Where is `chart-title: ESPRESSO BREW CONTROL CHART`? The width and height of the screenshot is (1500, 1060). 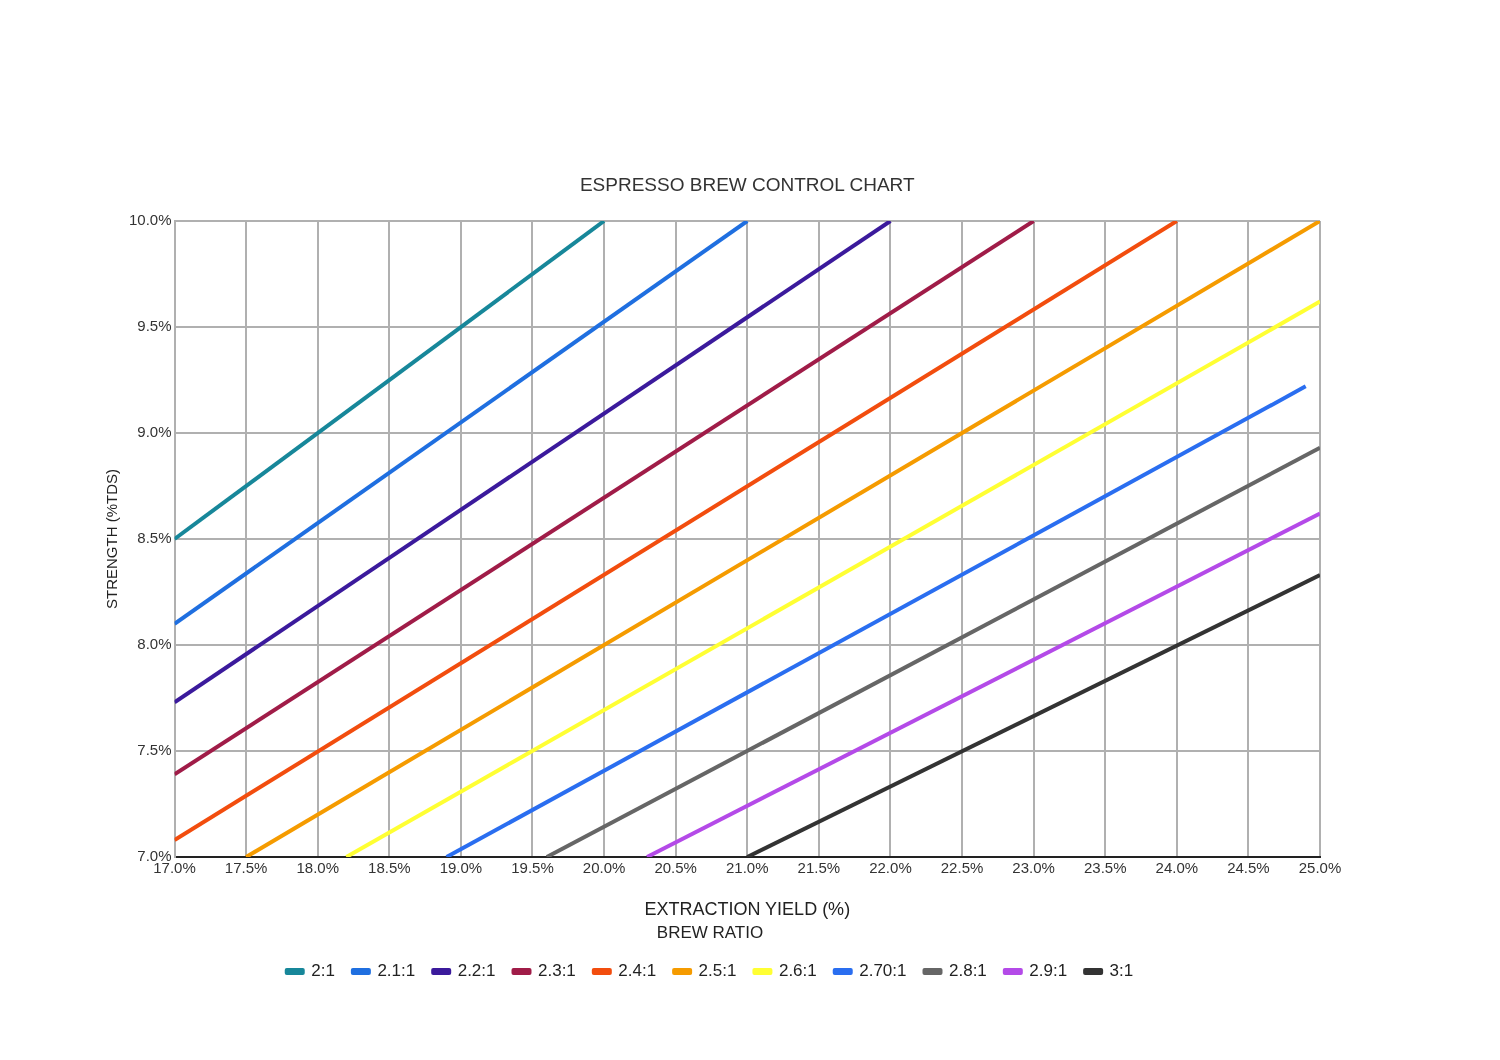 chart-title: ESPRESSO BREW CONTROL CHART is located at coordinates (747, 185).